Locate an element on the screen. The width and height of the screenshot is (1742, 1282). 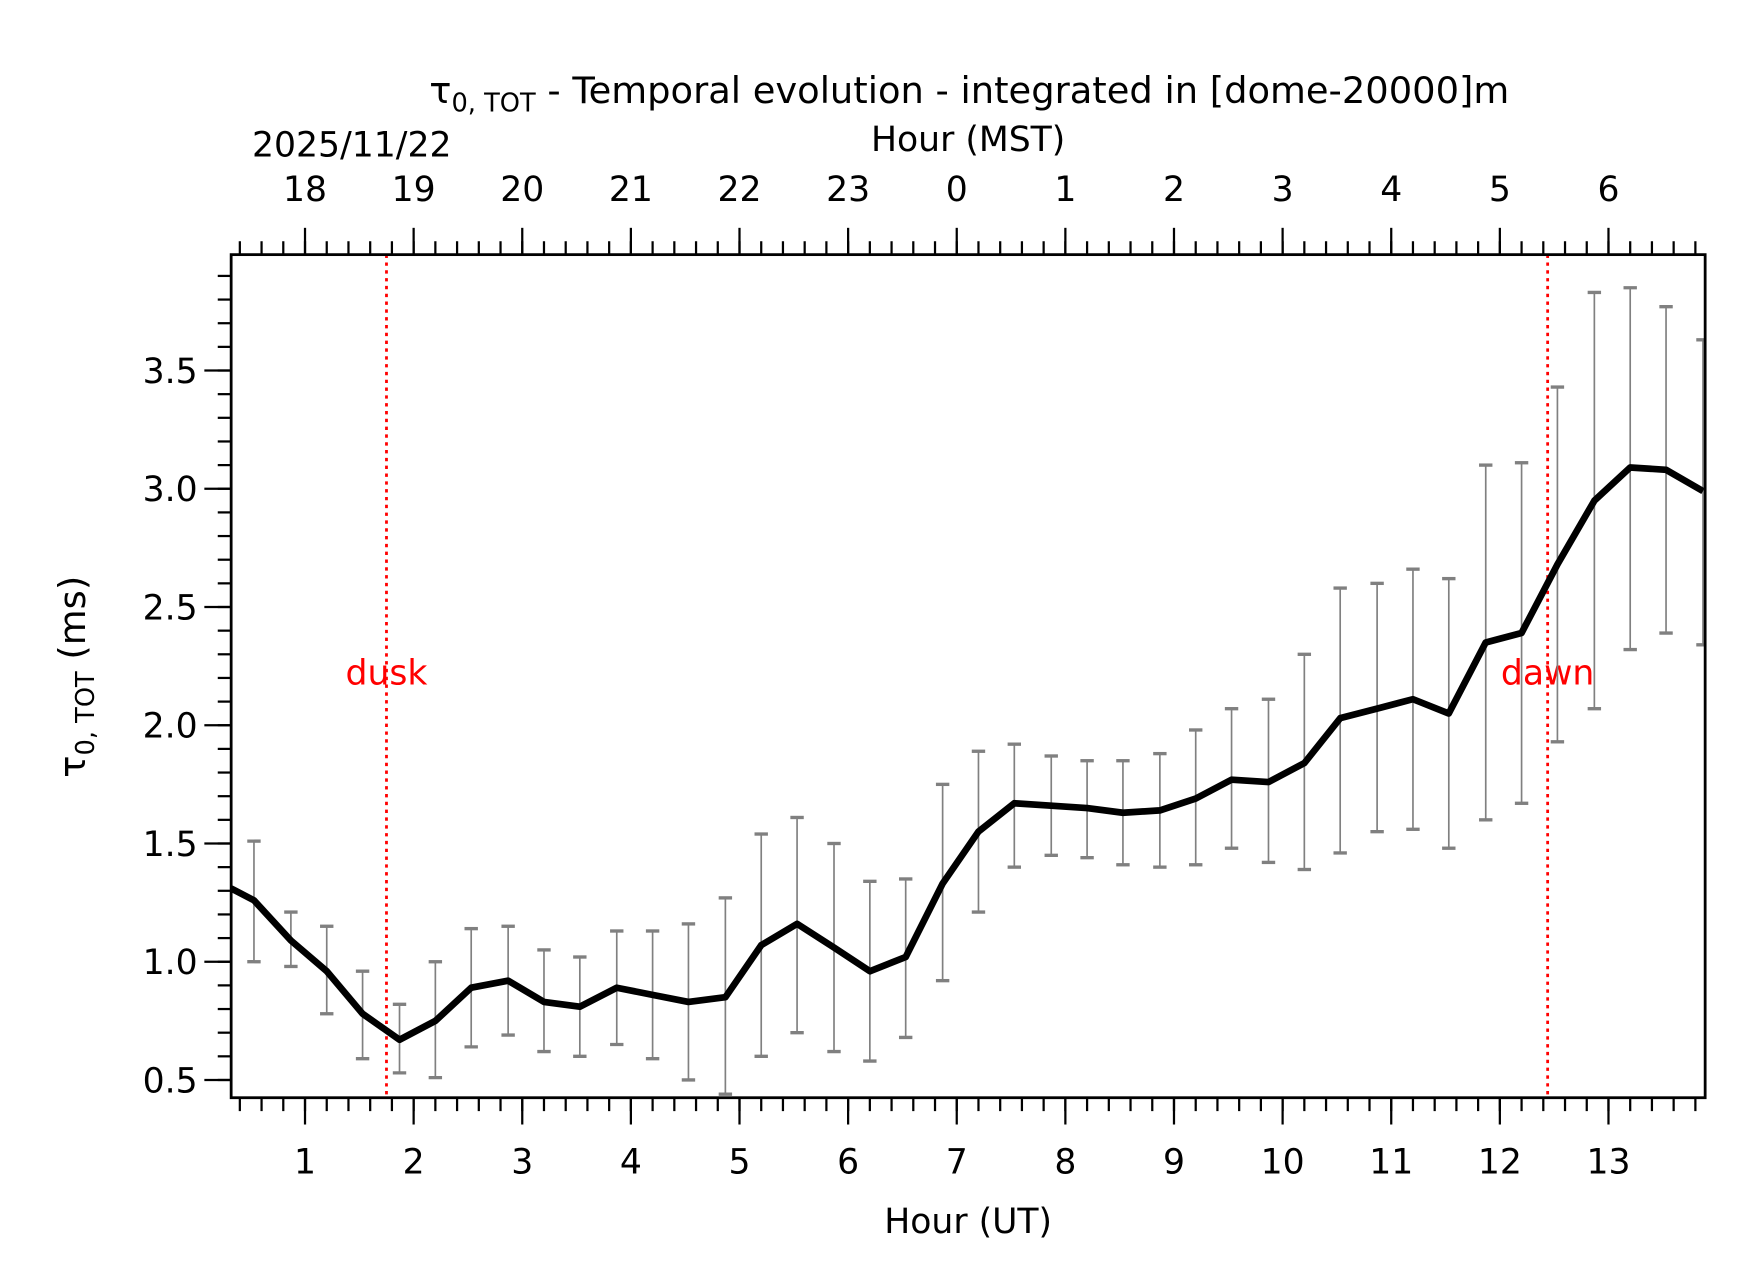
date-label: 2025/11/22 is located at coordinates (351, 145).